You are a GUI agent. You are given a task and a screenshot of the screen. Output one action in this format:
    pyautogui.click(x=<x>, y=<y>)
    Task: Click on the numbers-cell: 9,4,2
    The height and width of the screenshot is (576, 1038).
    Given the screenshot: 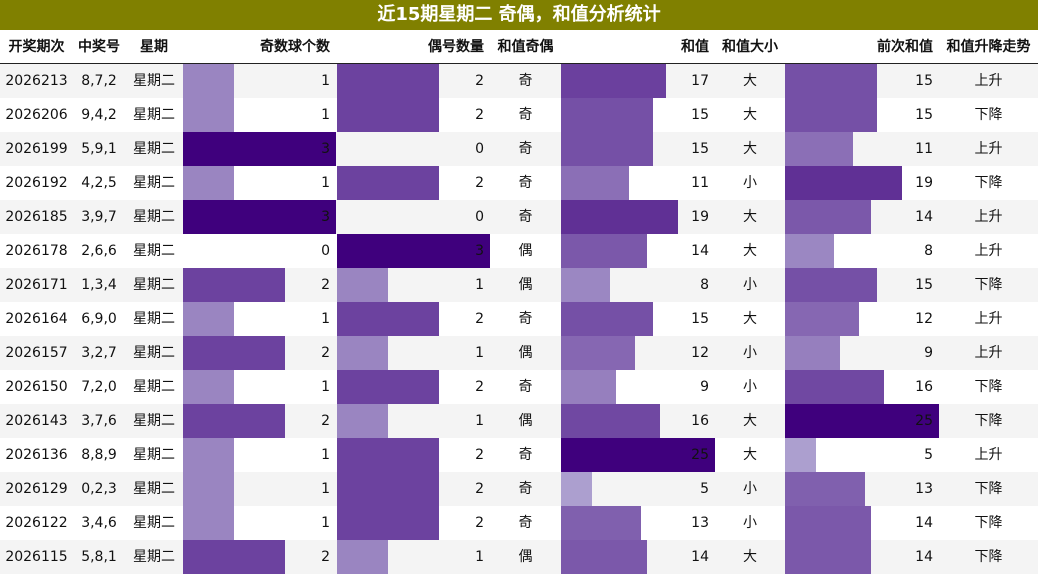 What is the action you would take?
    pyautogui.click(x=99, y=115)
    